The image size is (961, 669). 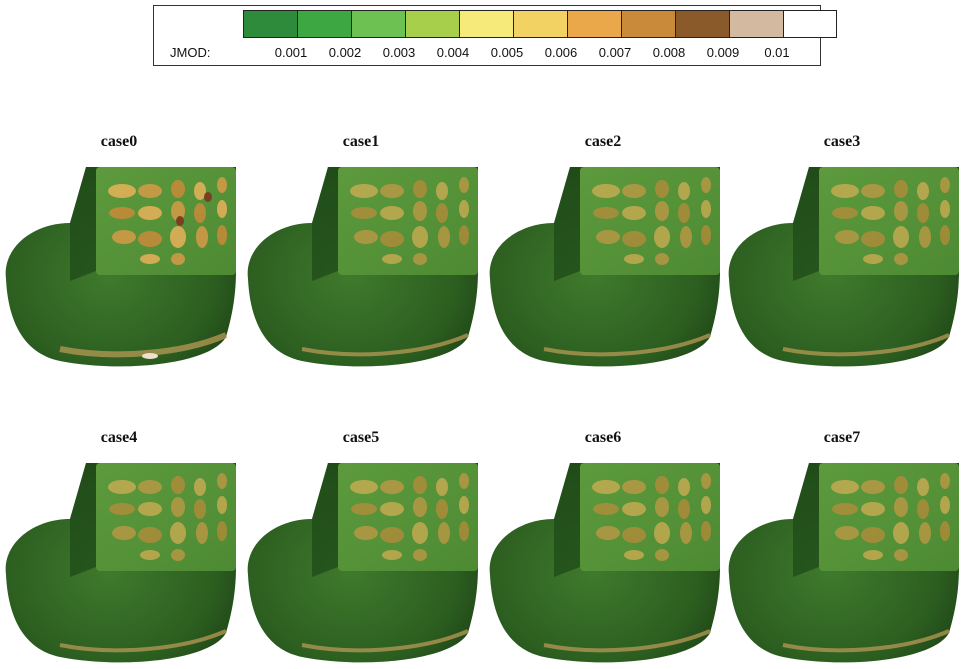 What do you see at coordinates (723, 52) in the screenshot?
I see `colorbar-tick-label: 0.009` at bounding box center [723, 52].